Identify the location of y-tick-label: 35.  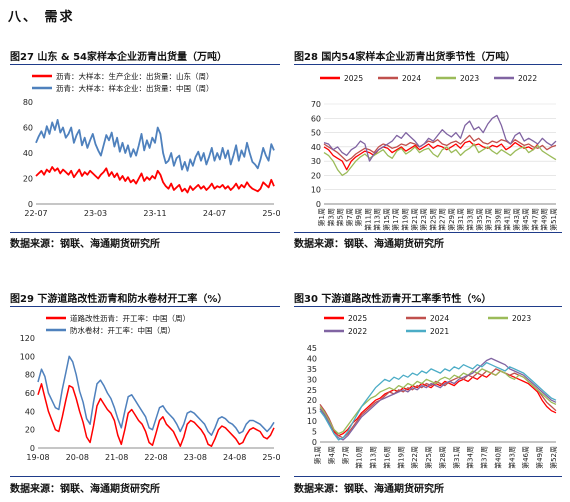
(312, 369).